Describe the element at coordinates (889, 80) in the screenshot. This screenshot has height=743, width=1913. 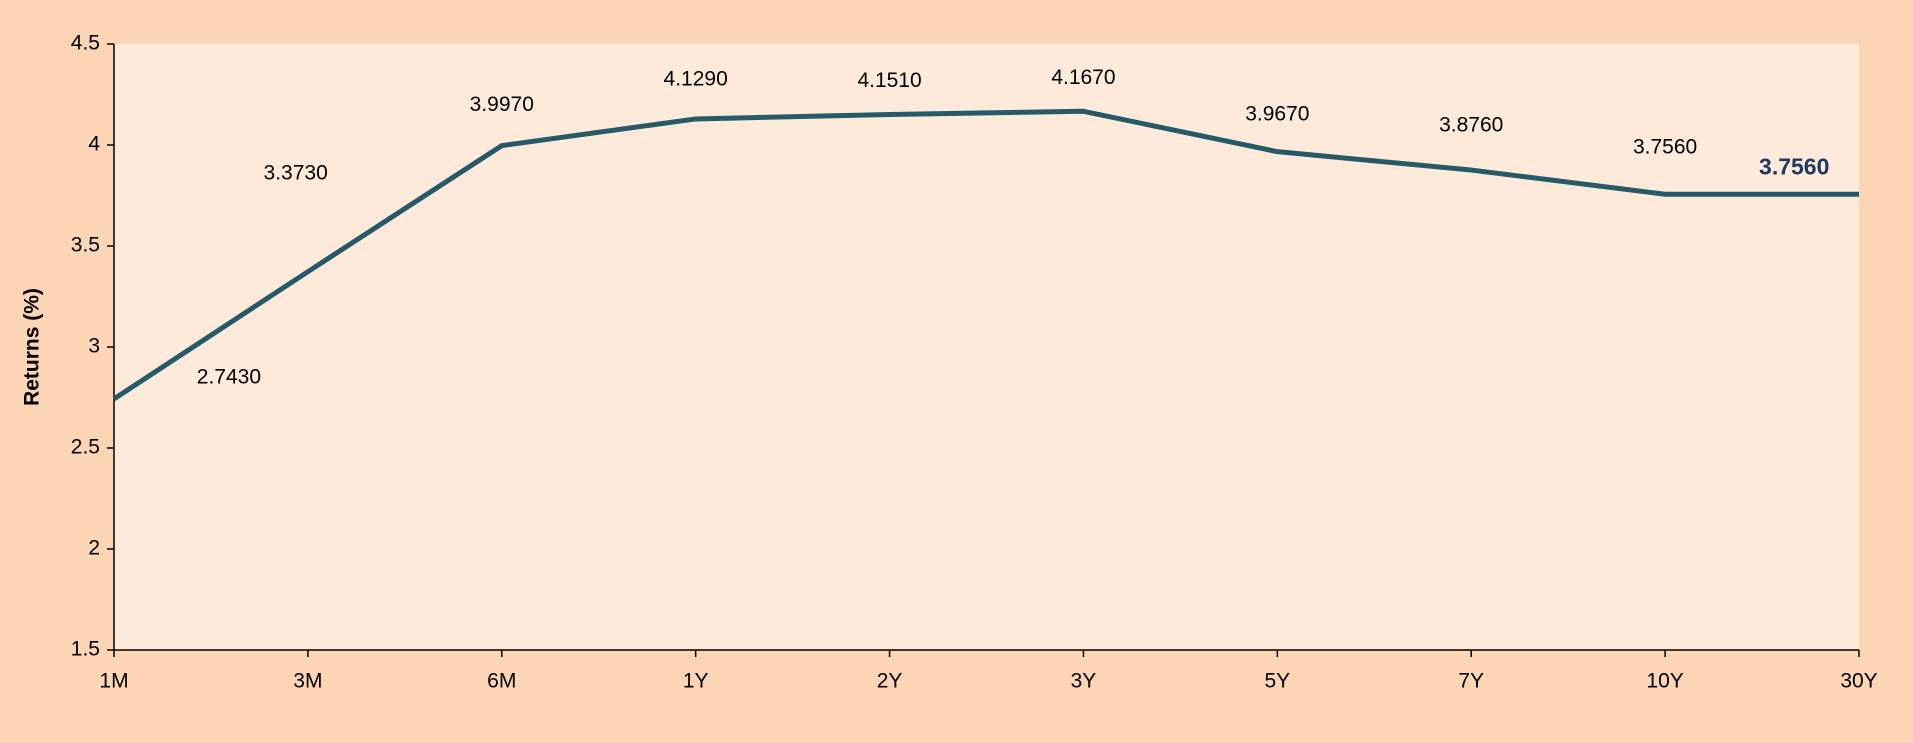
I see `data-label: 4.1510` at that location.